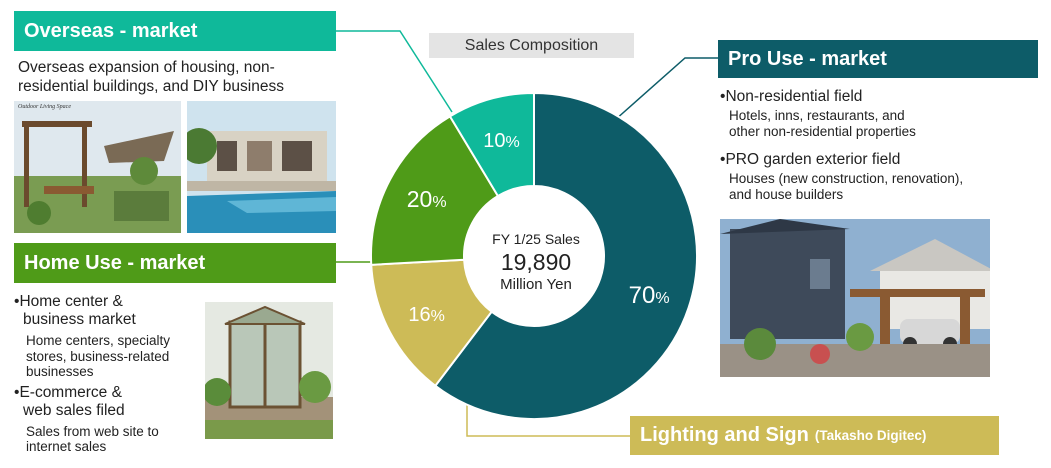 Image resolution: width=1051 pixels, height=468 pixels. I want to click on donut-value-label: 16%, so click(426, 315).